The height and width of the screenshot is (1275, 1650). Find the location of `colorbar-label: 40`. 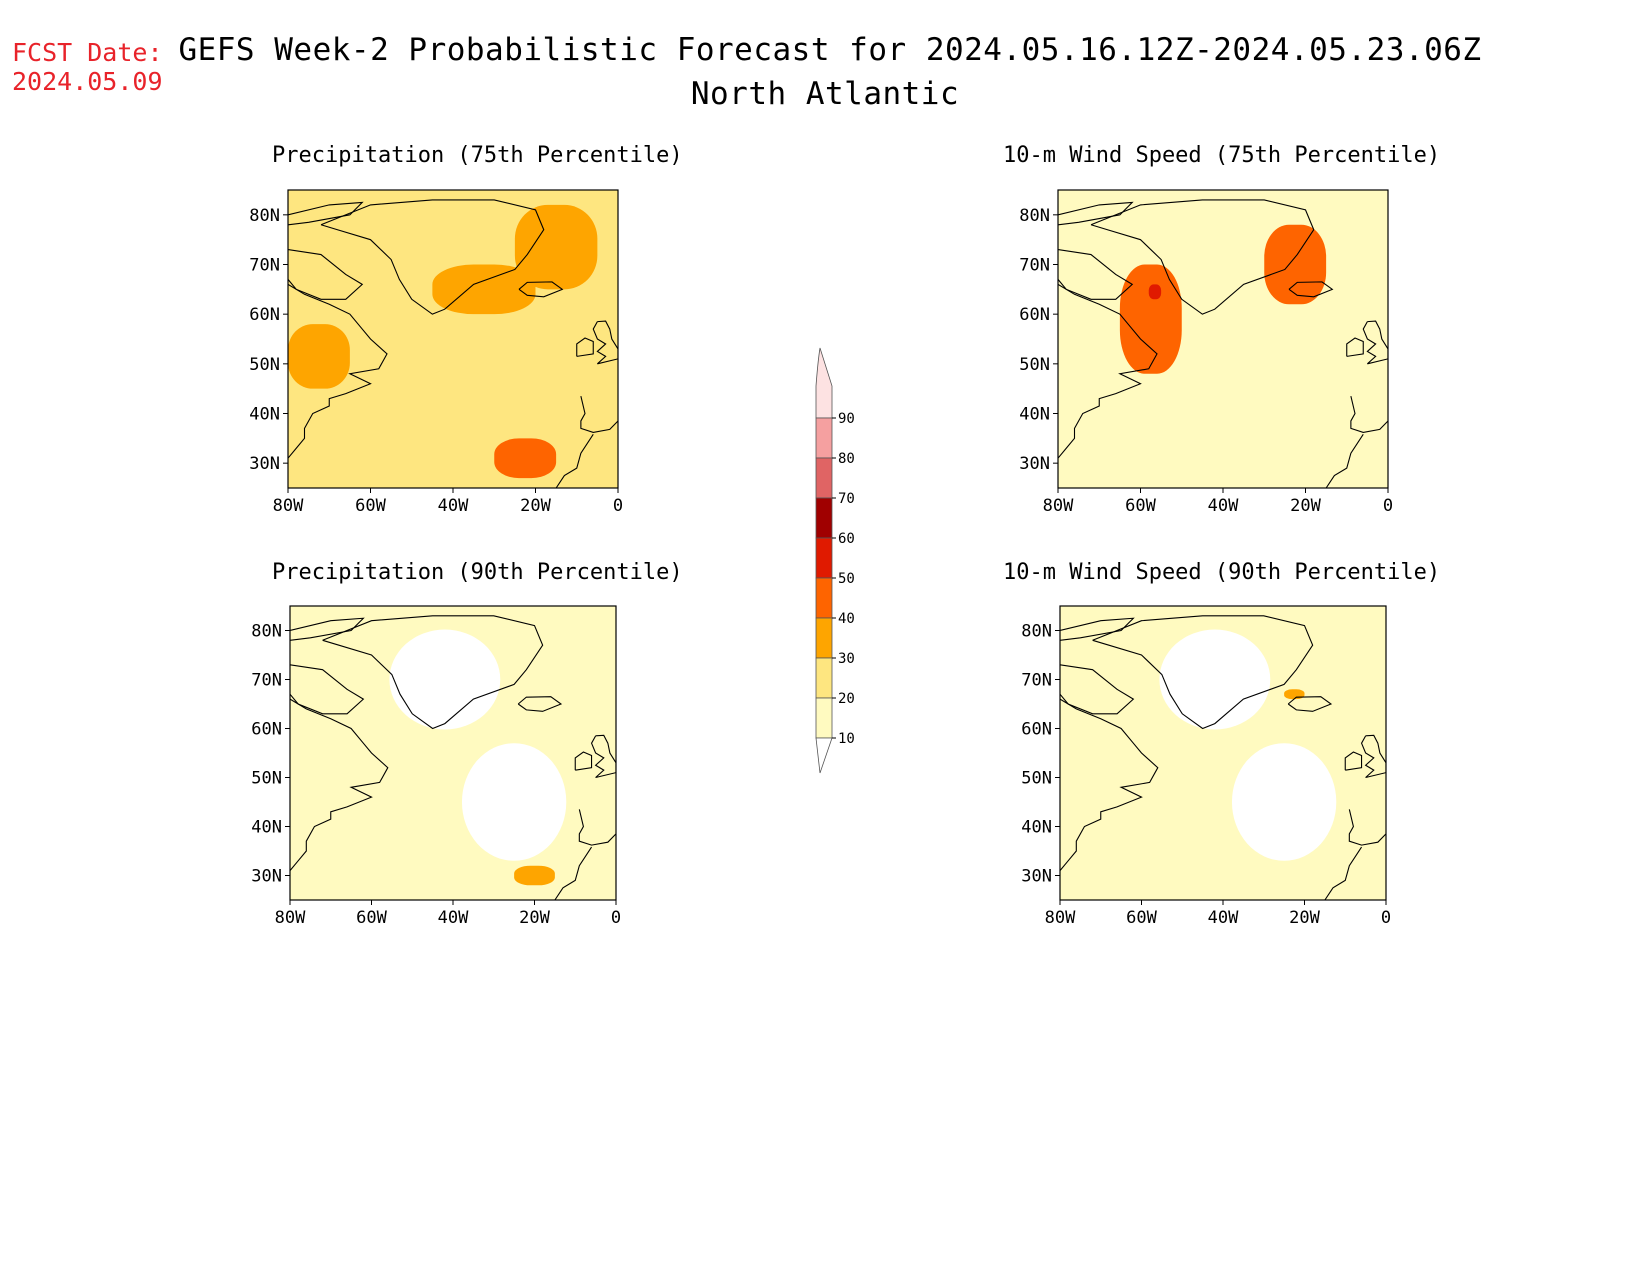

colorbar-label: 40 is located at coordinates (846, 619).